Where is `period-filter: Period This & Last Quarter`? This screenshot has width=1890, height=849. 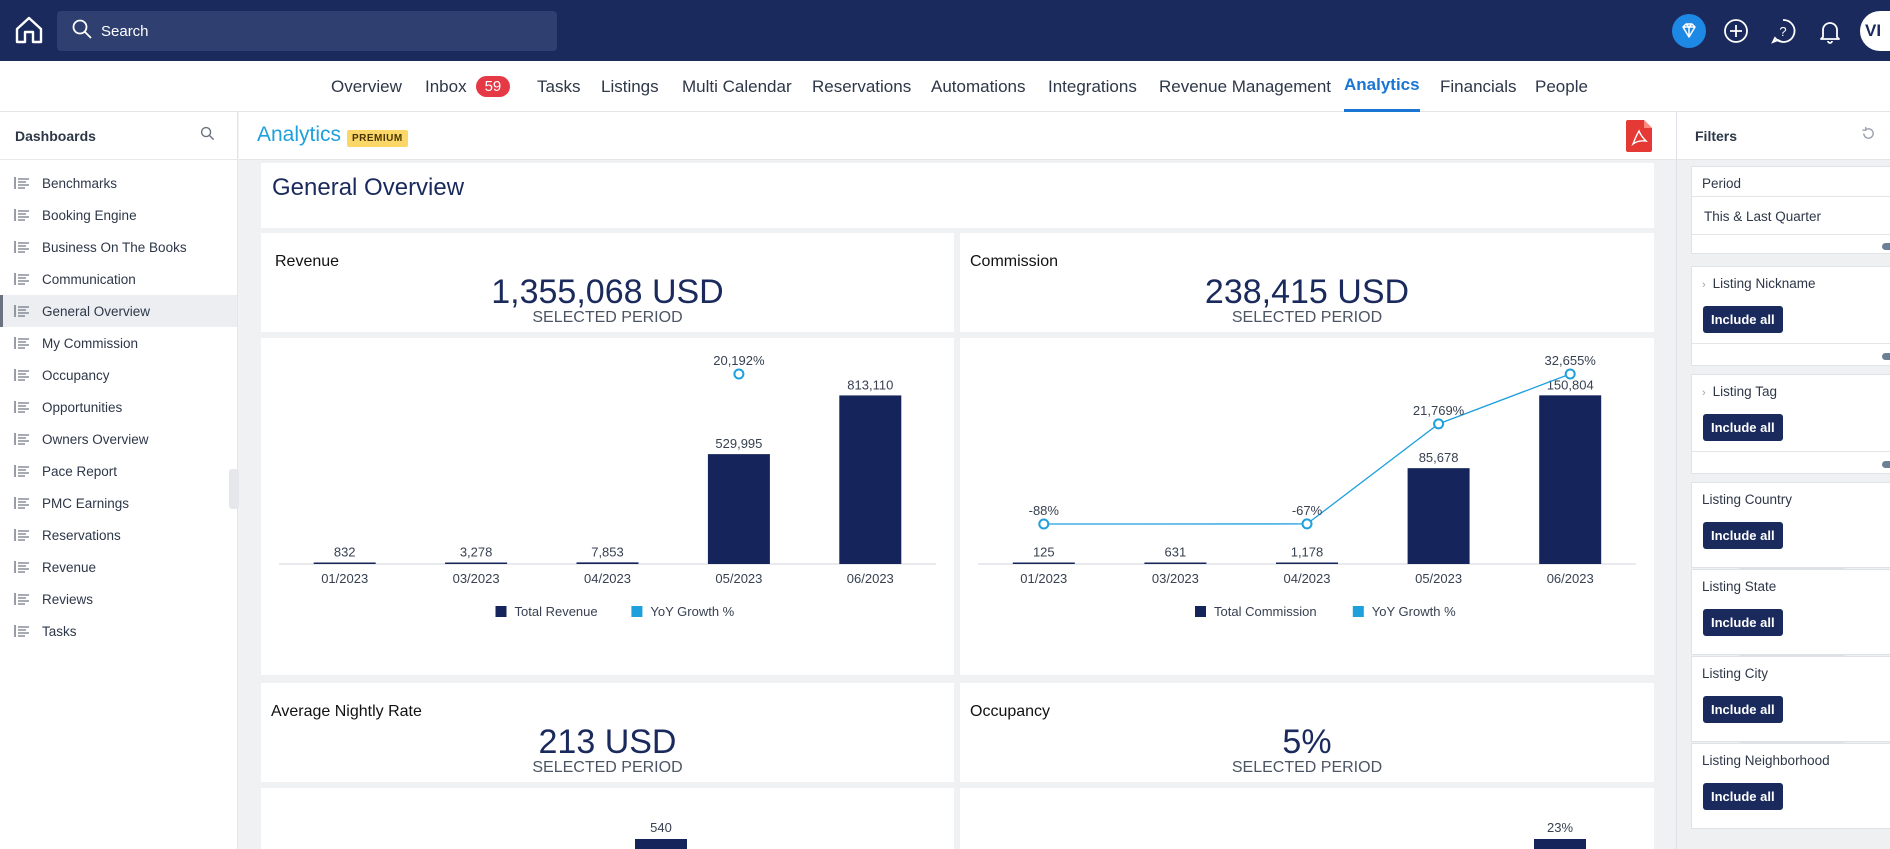 period-filter: Period This & Last Quarter is located at coordinates (1790, 210).